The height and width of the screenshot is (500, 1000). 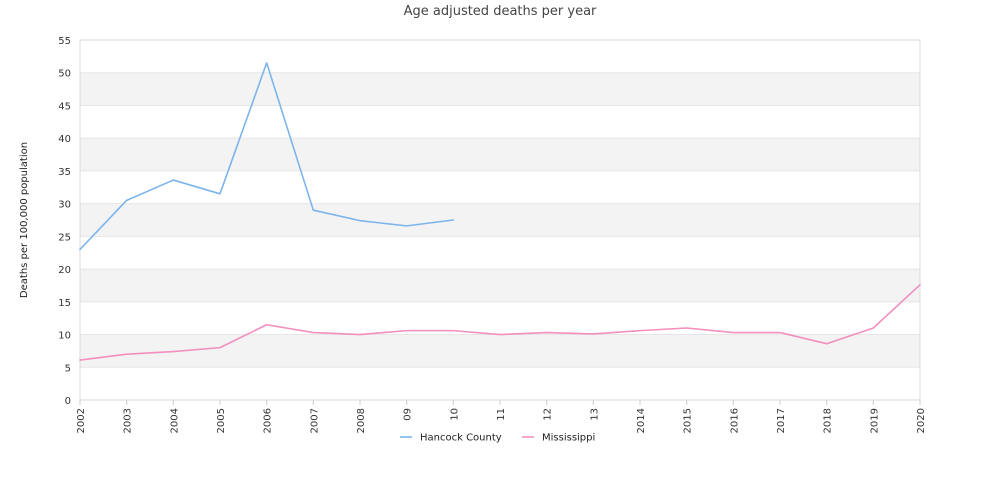 What do you see at coordinates (64, 336) in the screenshot?
I see `y-tick-label: 10` at bounding box center [64, 336].